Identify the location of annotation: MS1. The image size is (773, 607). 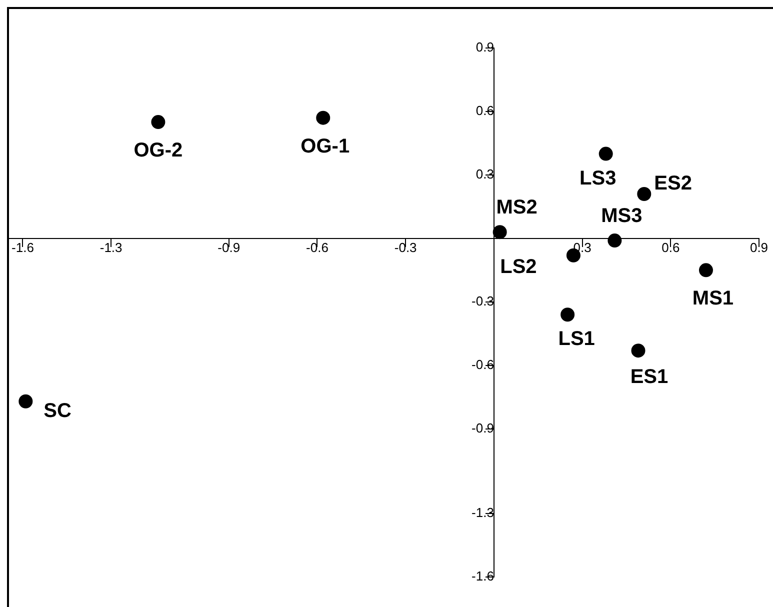
(713, 299).